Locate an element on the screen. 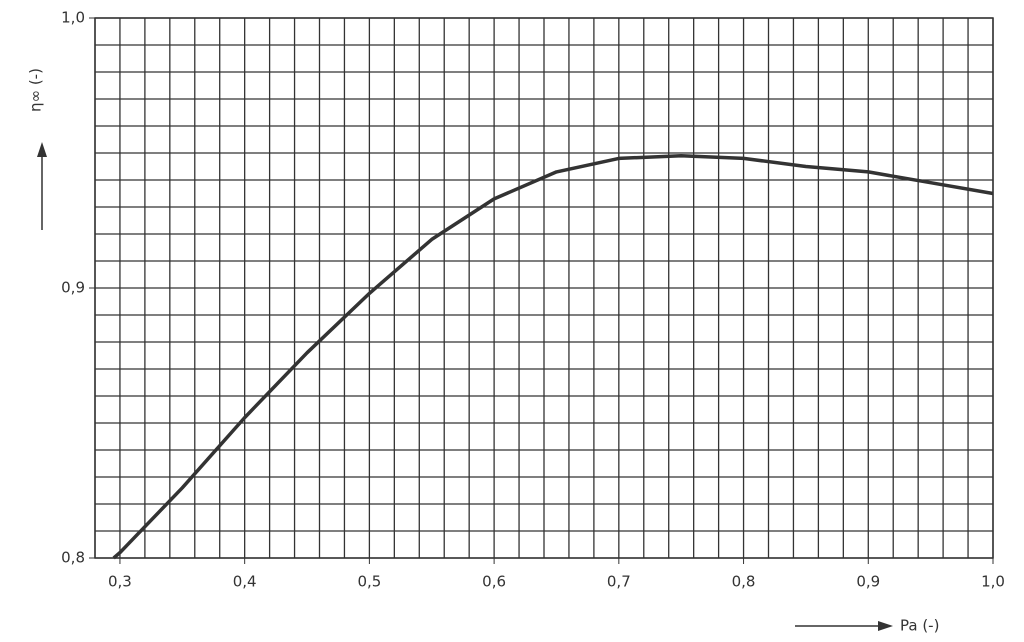 The height and width of the screenshot is (642, 1024). x-tick-label: 0,7 is located at coordinates (619, 582).